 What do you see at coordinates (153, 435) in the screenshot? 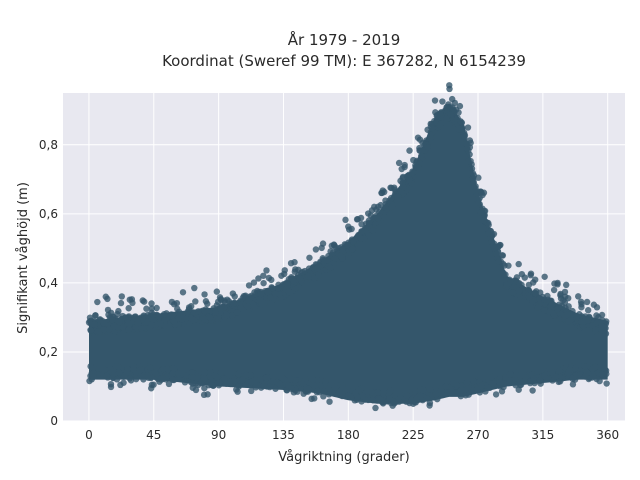
I see `x-tick-label: 45` at bounding box center [153, 435].